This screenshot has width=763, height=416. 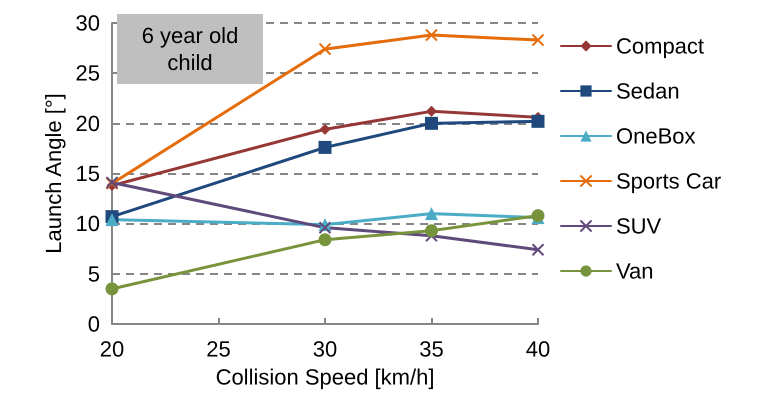 I want to click on legend-label: OneBox, so click(x=656, y=136).